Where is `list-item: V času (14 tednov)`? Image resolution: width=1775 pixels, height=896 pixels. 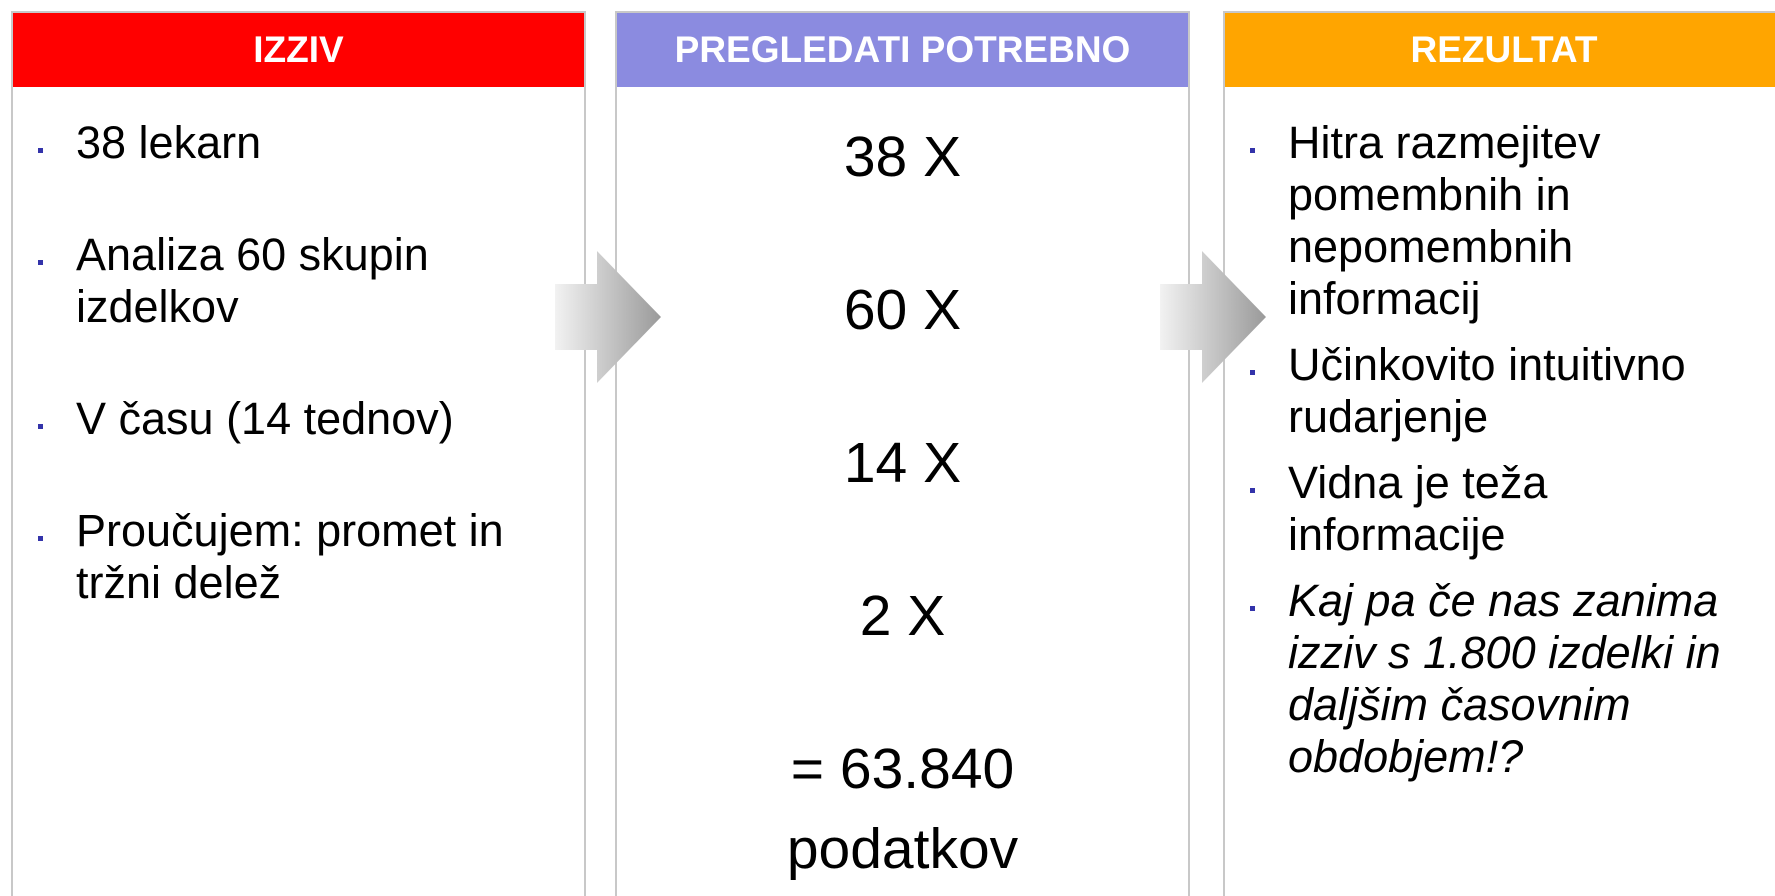
list-item: V času (14 tednov) is located at coordinates (291, 419).